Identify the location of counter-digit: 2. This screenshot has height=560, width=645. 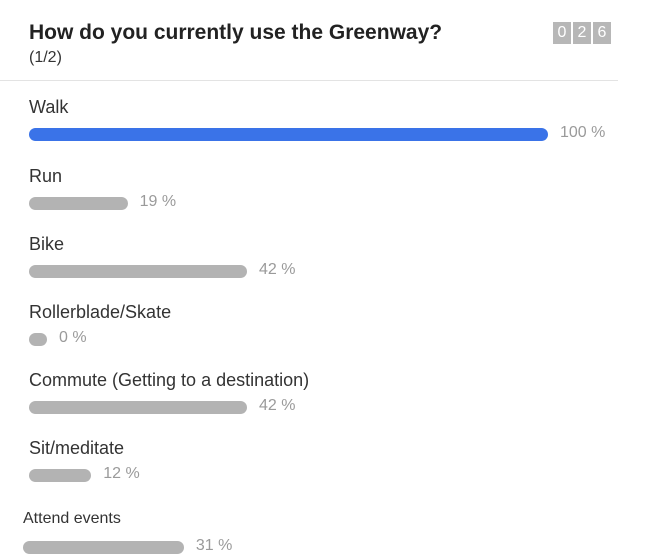
(582, 33).